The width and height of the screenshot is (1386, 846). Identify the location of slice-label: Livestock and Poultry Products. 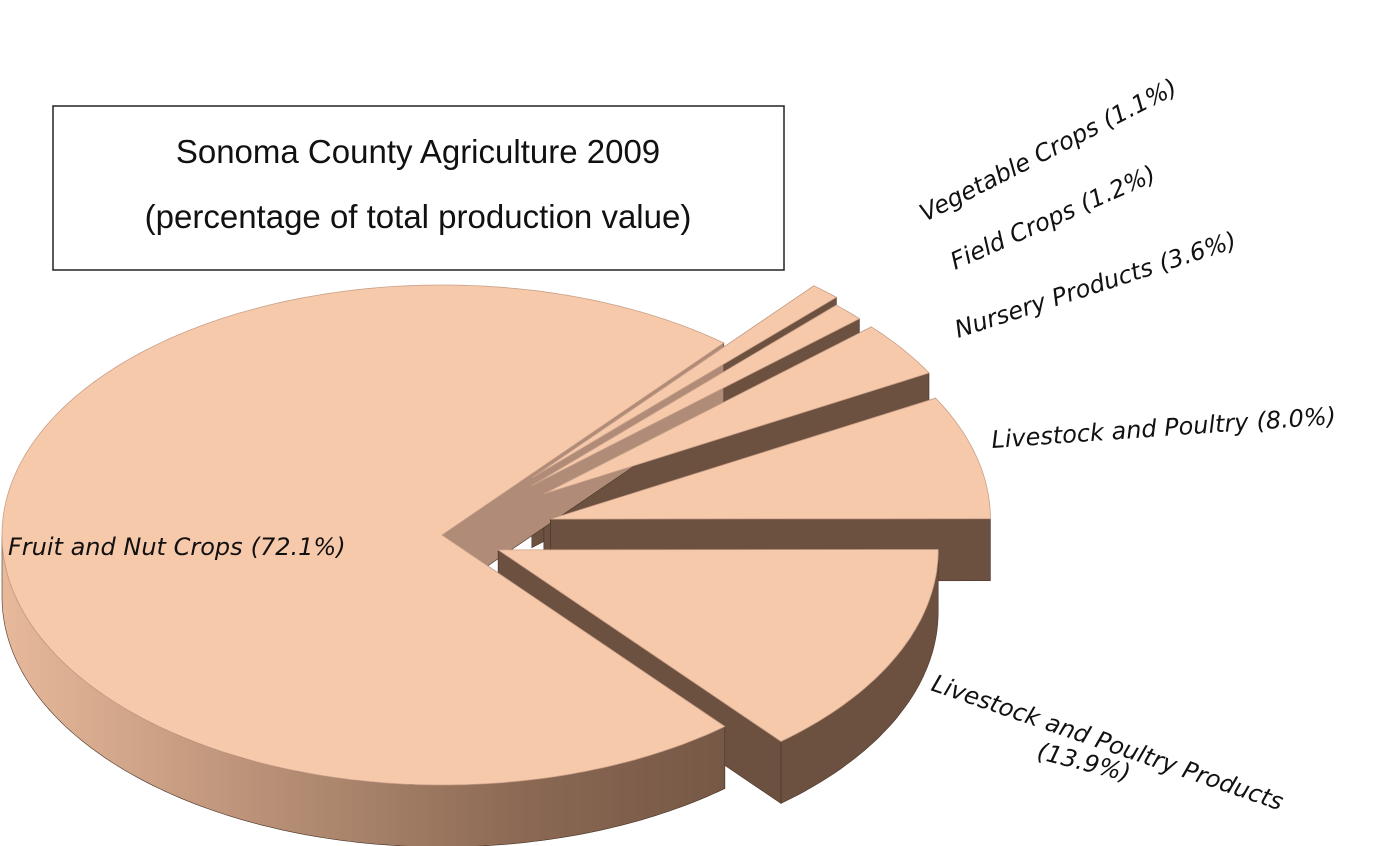
(1107, 742).